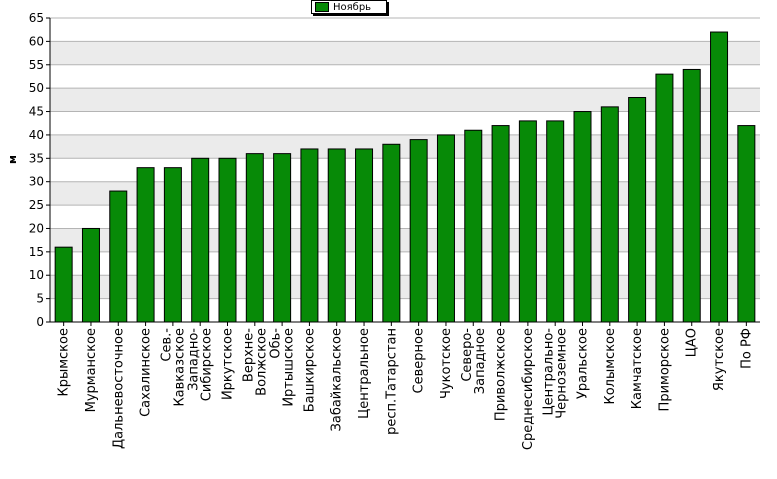 This screenshot has width=777, height=479. I want to click on x-tick-label-line: По РФ, so click(746, 348).